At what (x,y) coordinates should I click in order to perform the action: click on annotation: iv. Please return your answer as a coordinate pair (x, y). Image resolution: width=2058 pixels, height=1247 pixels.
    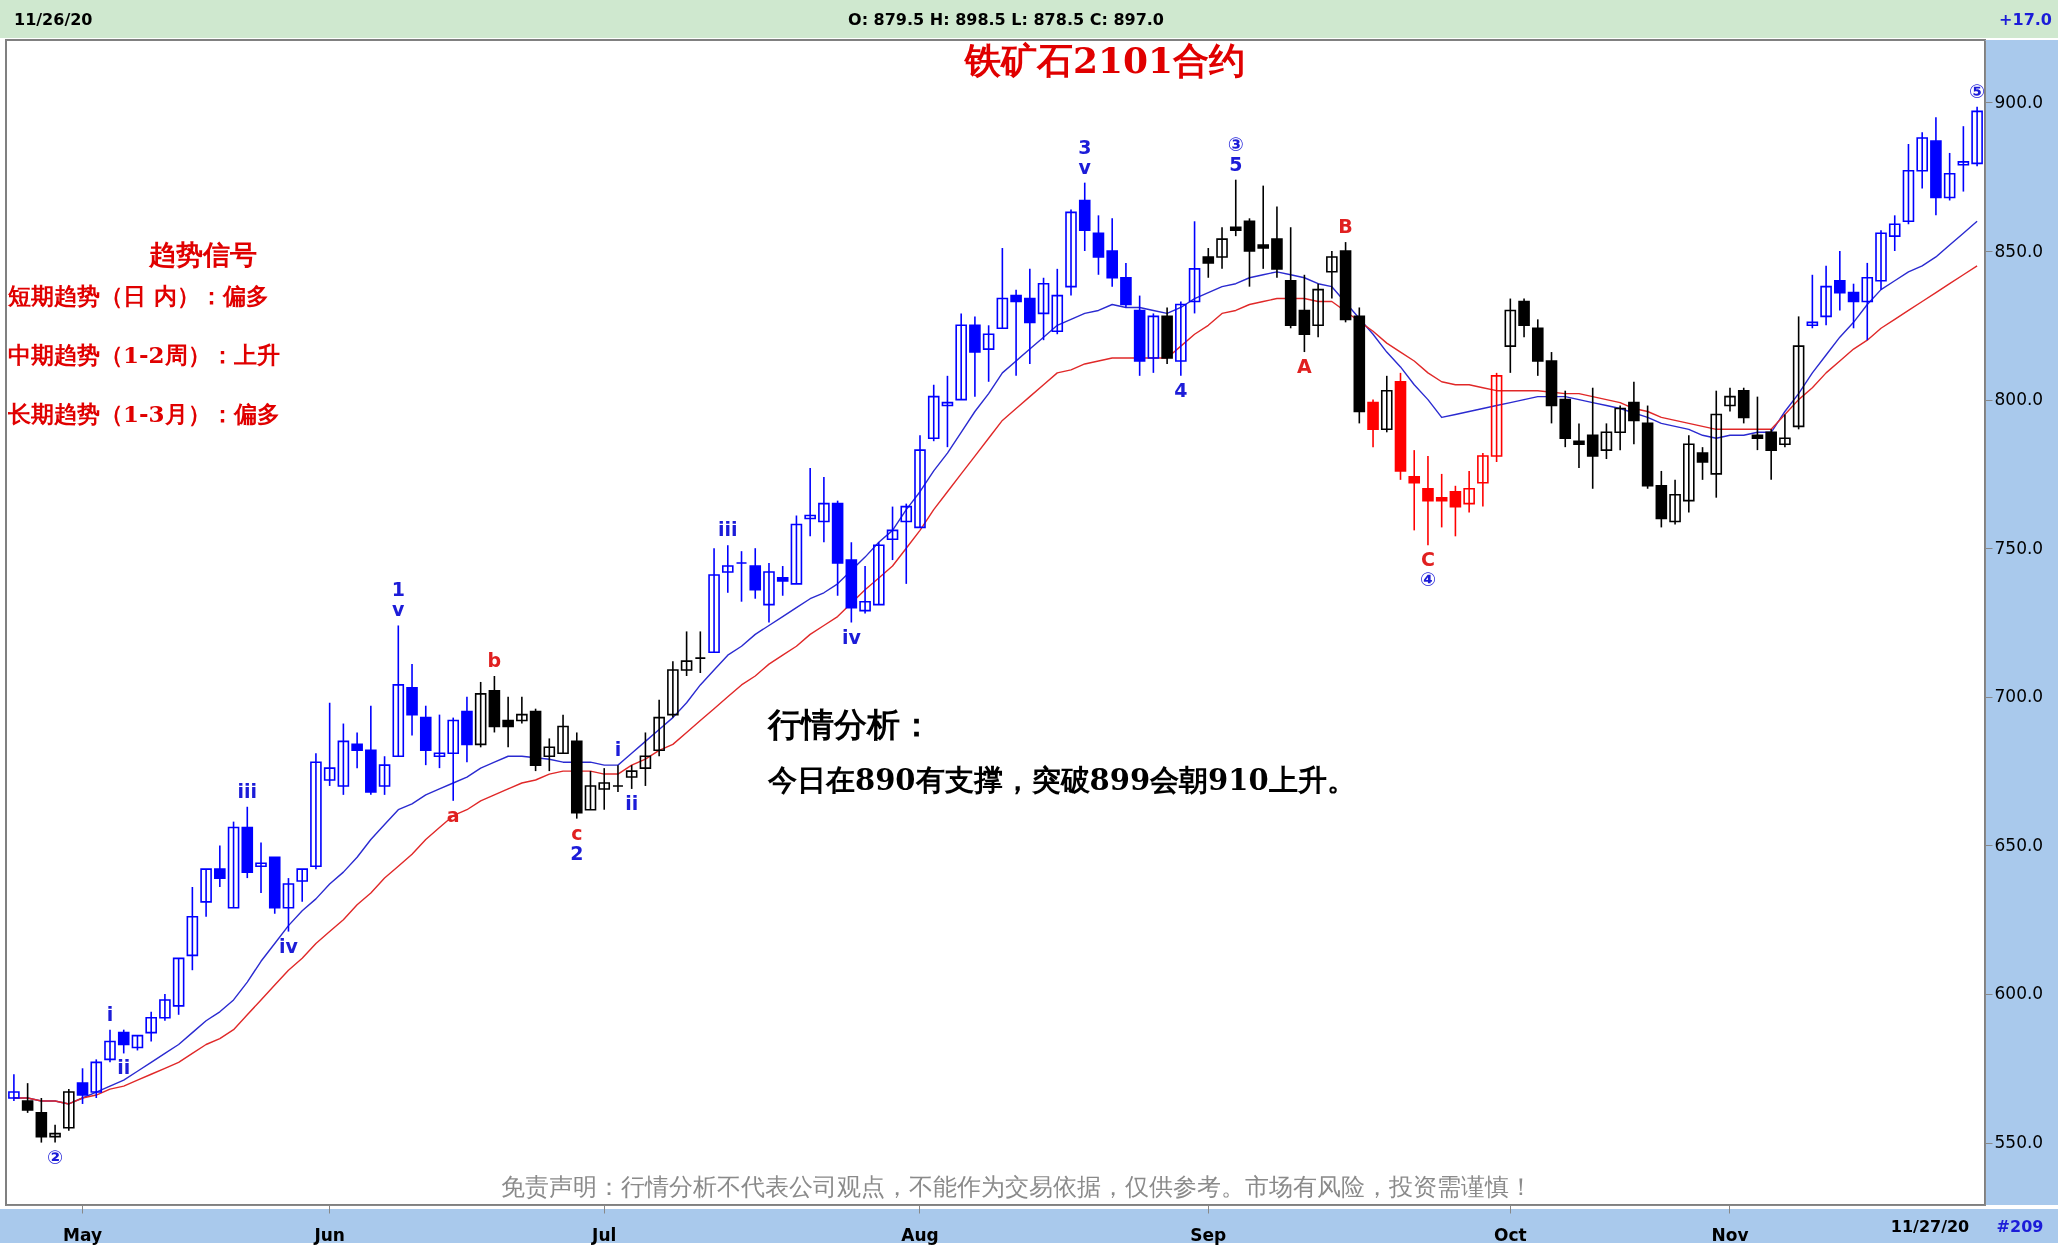
    Looking at the image, I should click on (851, 636).